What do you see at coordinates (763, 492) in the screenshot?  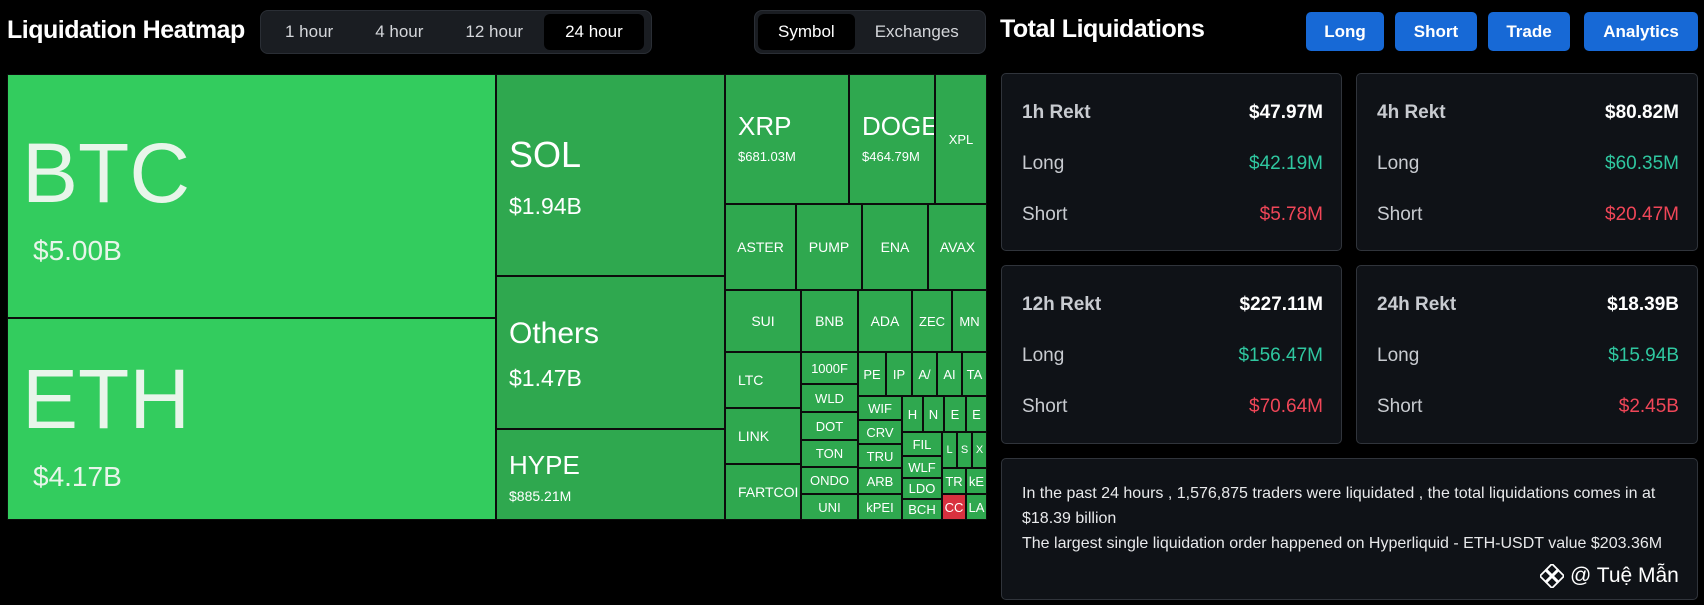 I see `tile-fartcoin: FARTCOI` at bounding box center [763, 492].